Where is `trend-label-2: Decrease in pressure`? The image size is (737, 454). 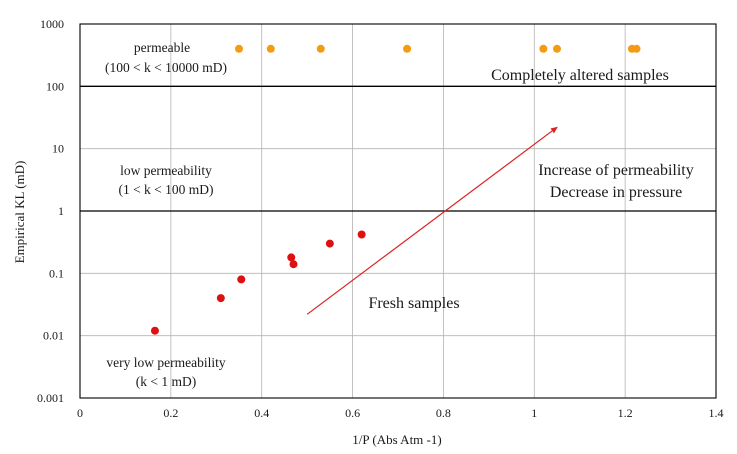 trend-label-2: Decrease in pressure is located at coordinates (616, 192).